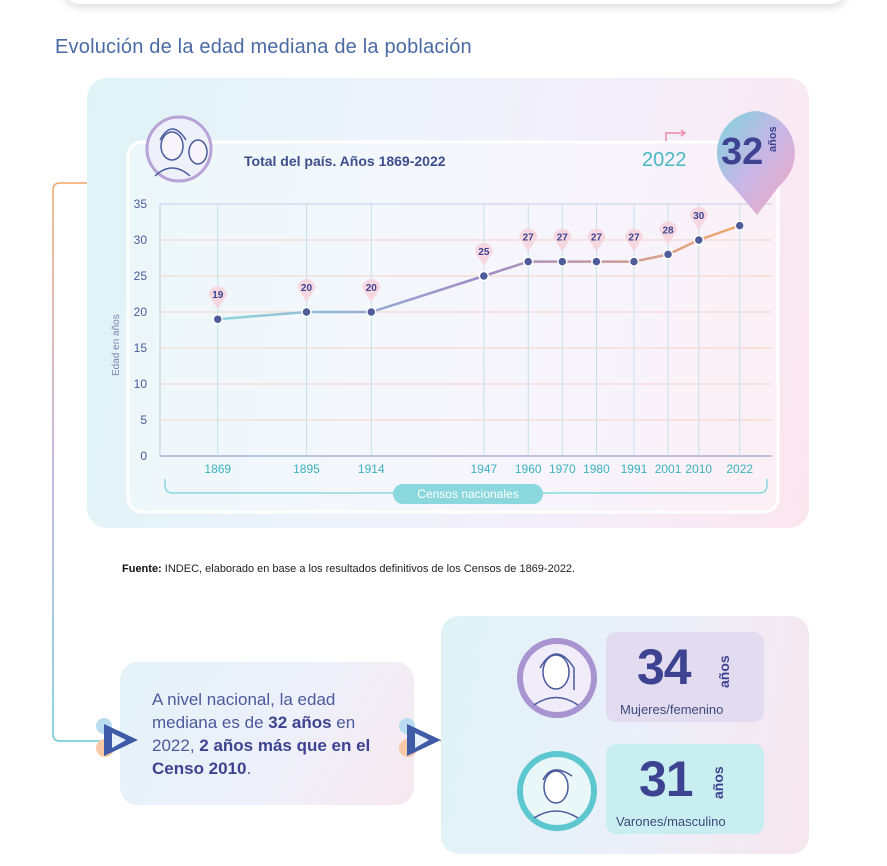 This screenshot has height=866, width=887. What do you see at coordinates (634, 469) in the screenshot?
I see `x-tick-label: 1991` at bounding box center [634, 469].